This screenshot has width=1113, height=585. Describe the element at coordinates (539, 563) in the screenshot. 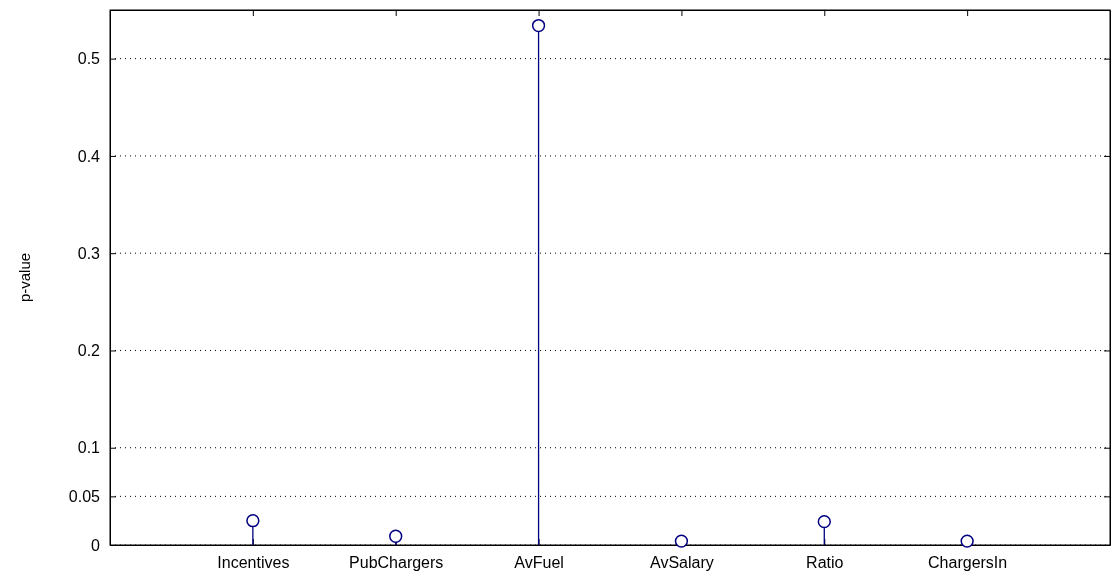

I see `x-tick-label: AvFuel` at that location.